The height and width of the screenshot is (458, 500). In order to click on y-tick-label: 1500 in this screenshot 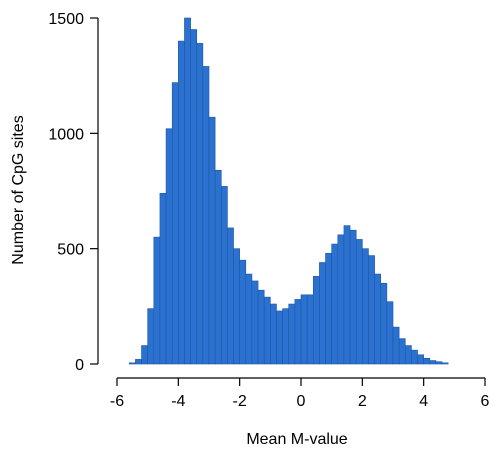, I will do `click(66, 19)`.